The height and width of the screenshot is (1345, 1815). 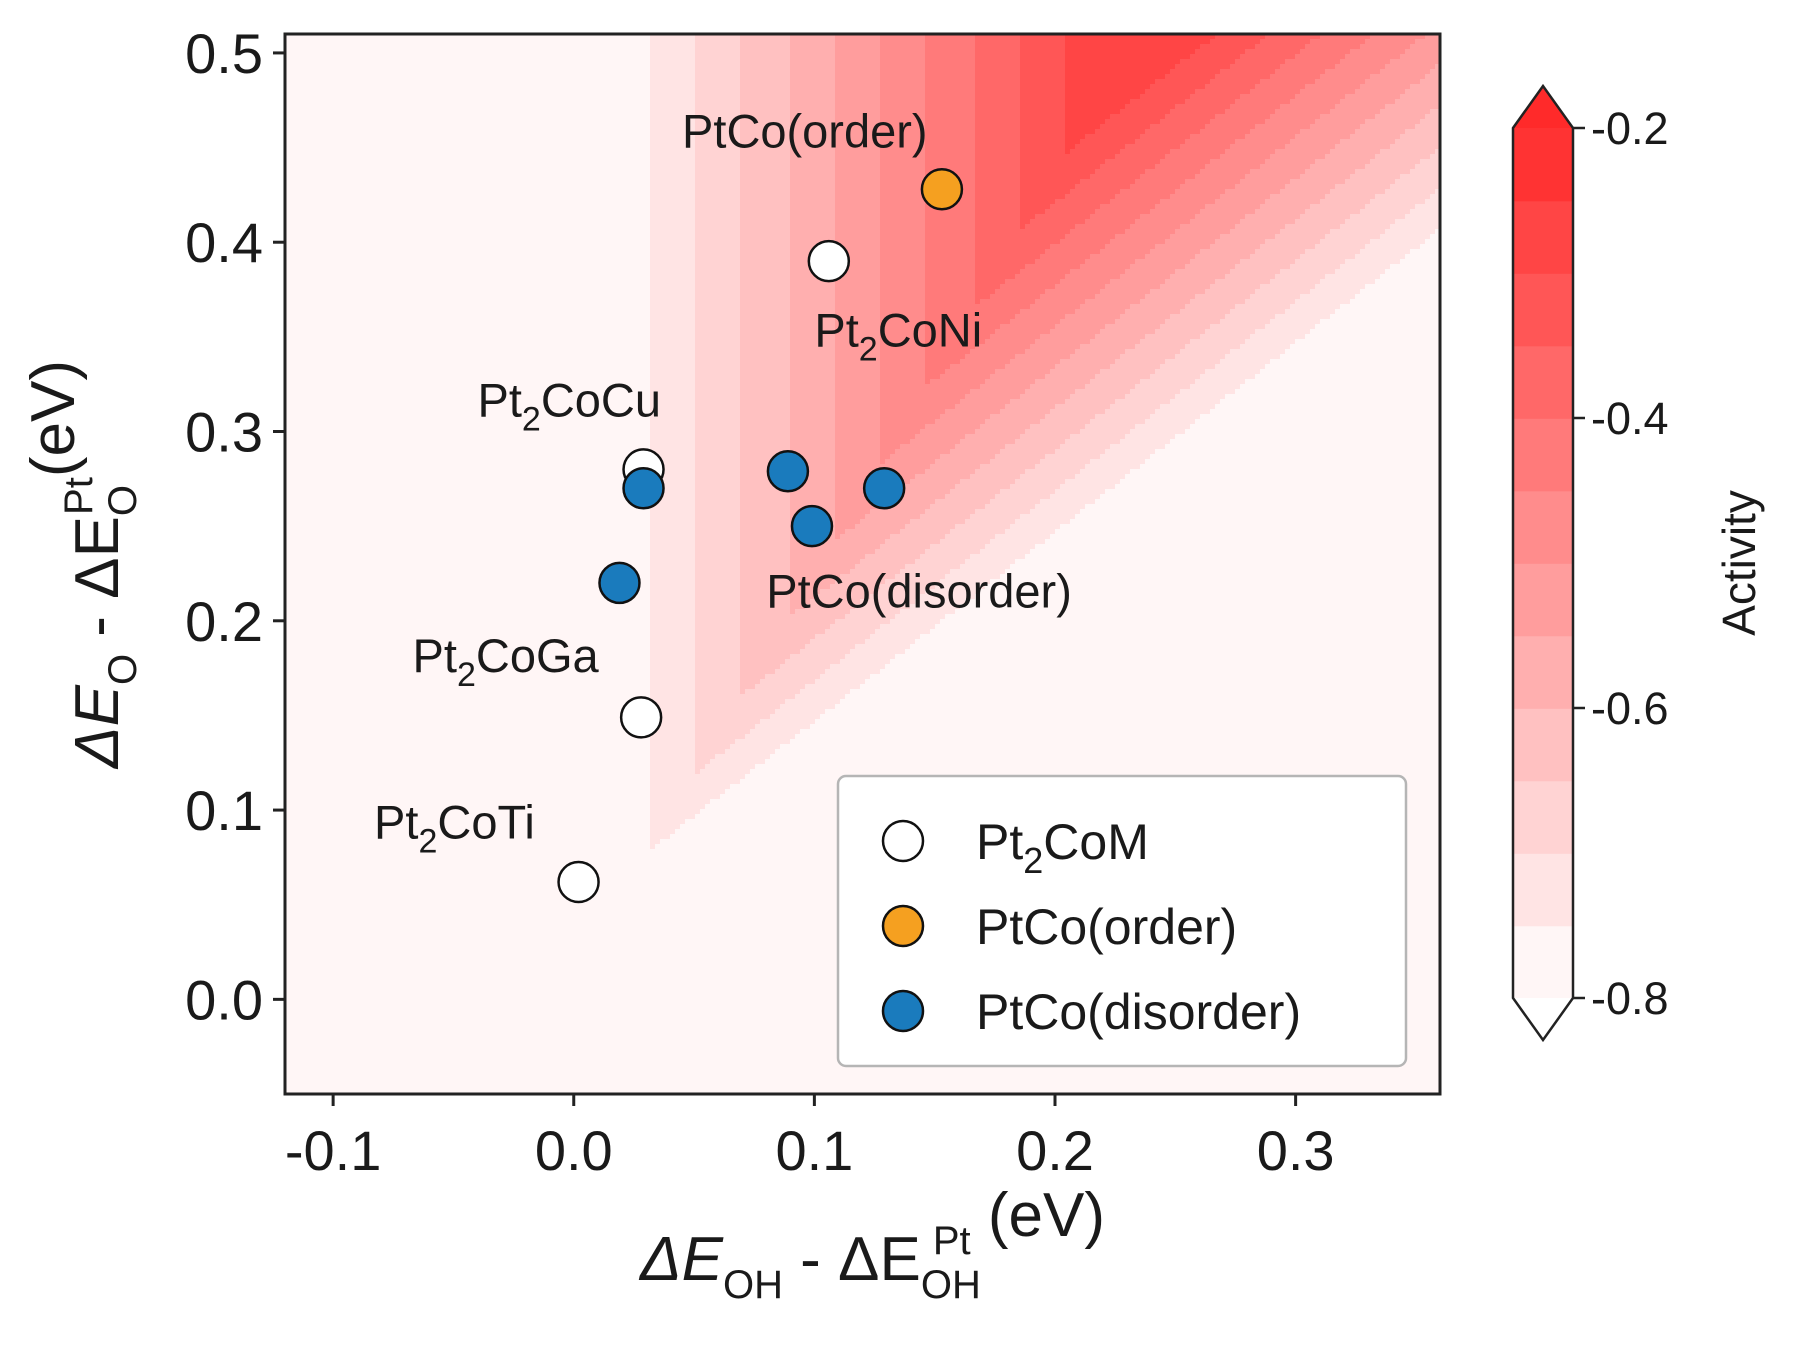 What do you see at coordinates (82, 565) in the screenshot?
I see `y-axis-title: ΔEO - ΔEOPt(eV)` at bounding box center [82, 565].